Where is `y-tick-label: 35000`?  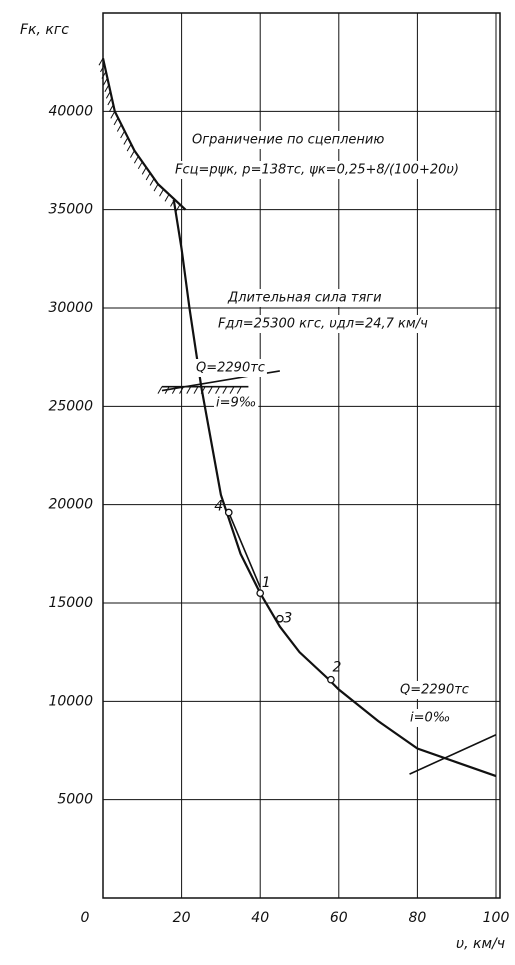 y-tick-label: 35000 is located at coordinates (70, 210).